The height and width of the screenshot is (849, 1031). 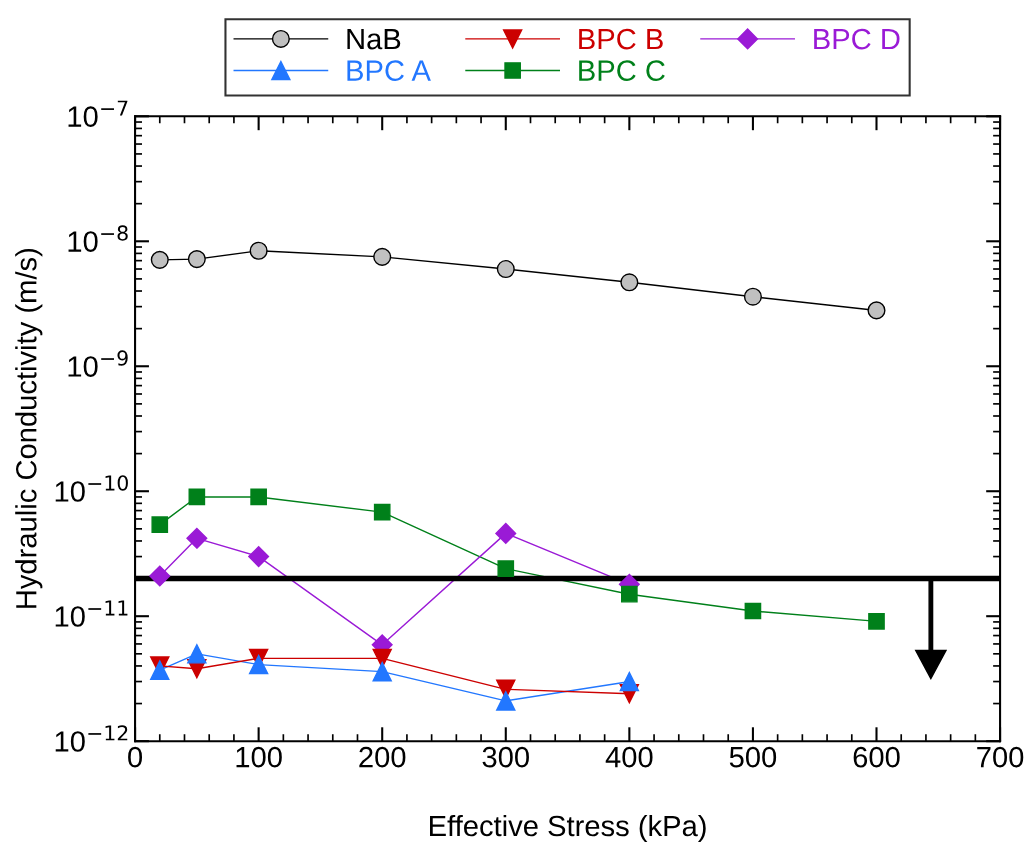 What do you see at coordinates (1000, 757) in the screenshot?
I see `x-tick-label: 700` at bounding box center [1000, 757].